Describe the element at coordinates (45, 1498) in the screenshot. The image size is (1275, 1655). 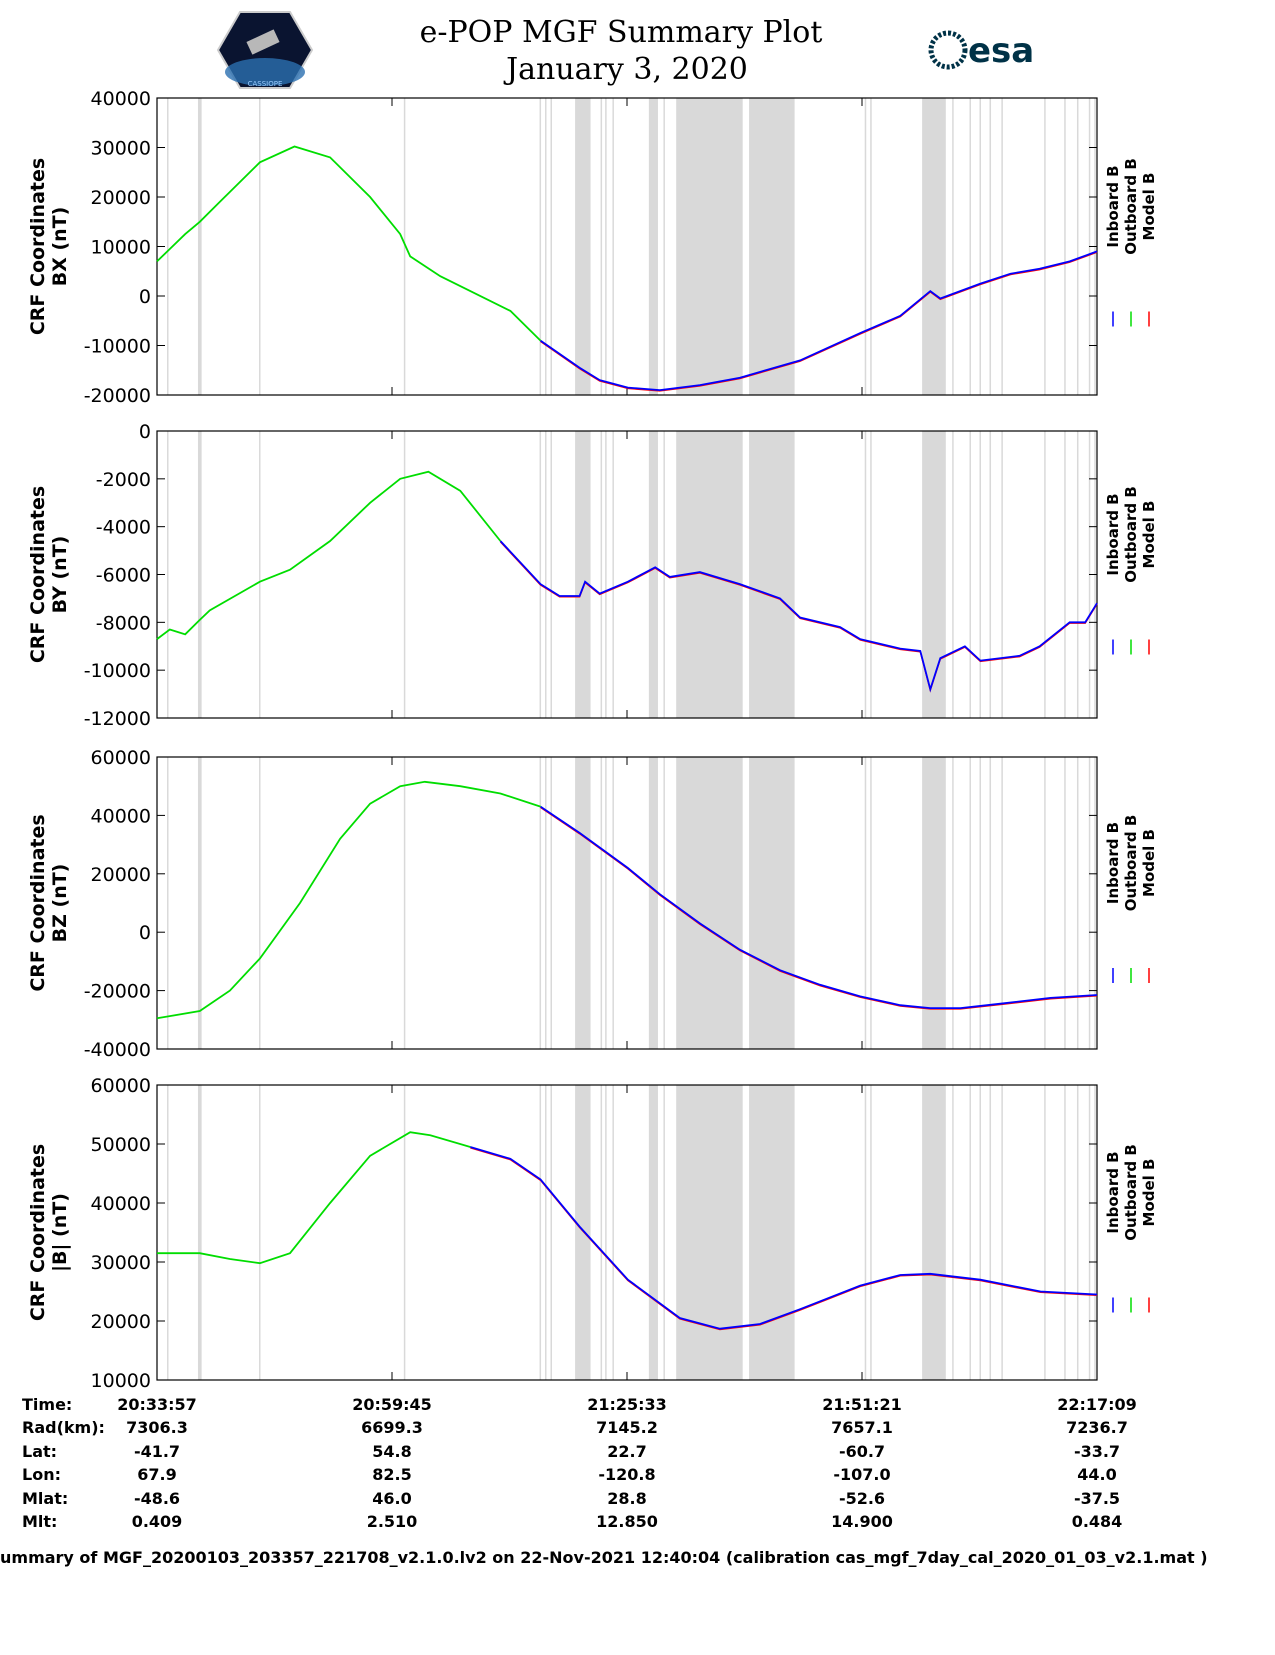
I see `table-row-label: Mlat:` at that location.